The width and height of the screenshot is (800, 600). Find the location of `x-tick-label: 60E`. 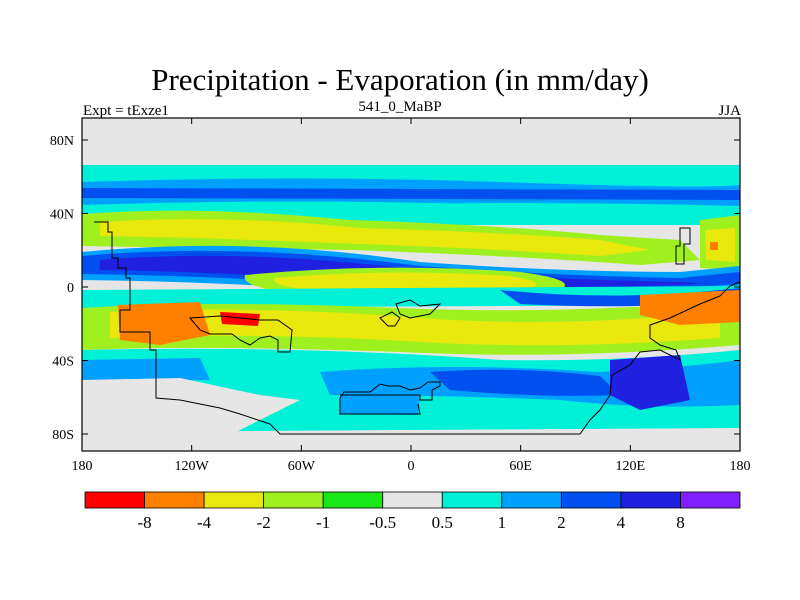

x-tick-label: 60E is located at coordinates (520, 466).